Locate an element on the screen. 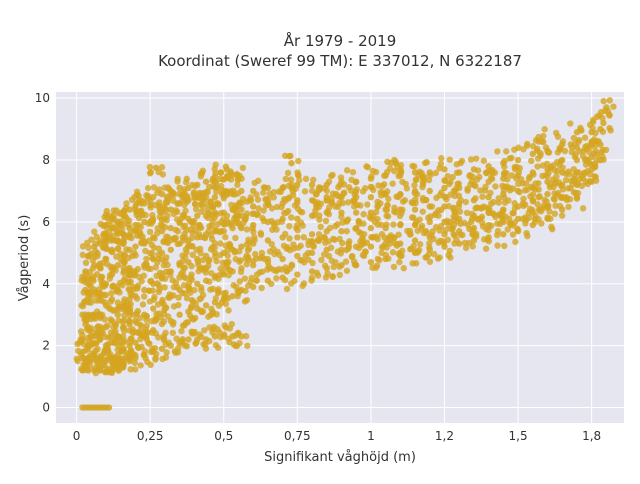 The width and height of the screenshot is (640, 484). x-tick-label: 0,25 is located at coordinates (150, 436).